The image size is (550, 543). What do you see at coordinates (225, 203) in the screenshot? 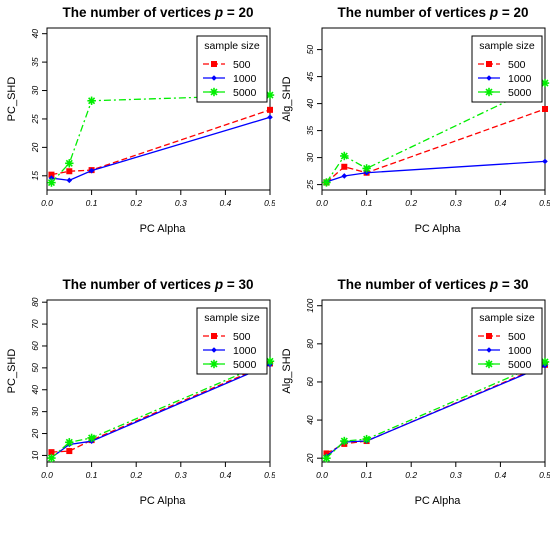
I see `x-tick-label: 0.4` at bounding box center [225, 203].